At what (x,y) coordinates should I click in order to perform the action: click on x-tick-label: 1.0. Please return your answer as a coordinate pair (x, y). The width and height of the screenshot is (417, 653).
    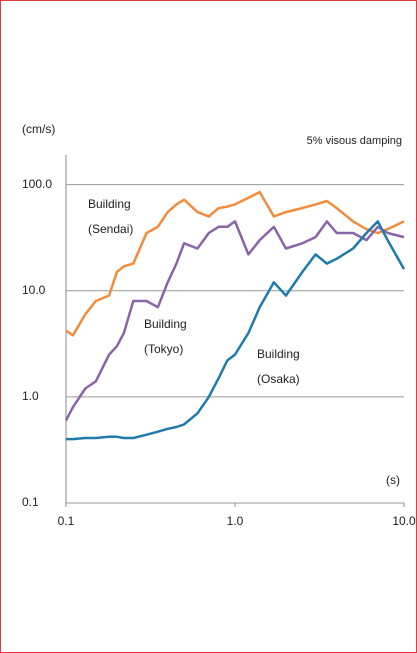
    Looking at the image, I should click on (235, 521).